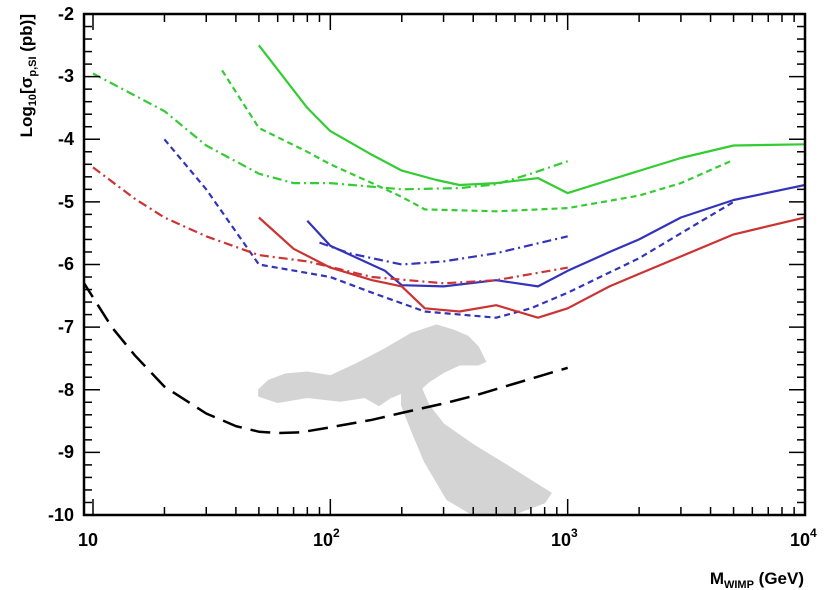 Image resolution: width=830 pixels, height=590 pixels. I want to click on series-green-dashdot, so click(330, 131).